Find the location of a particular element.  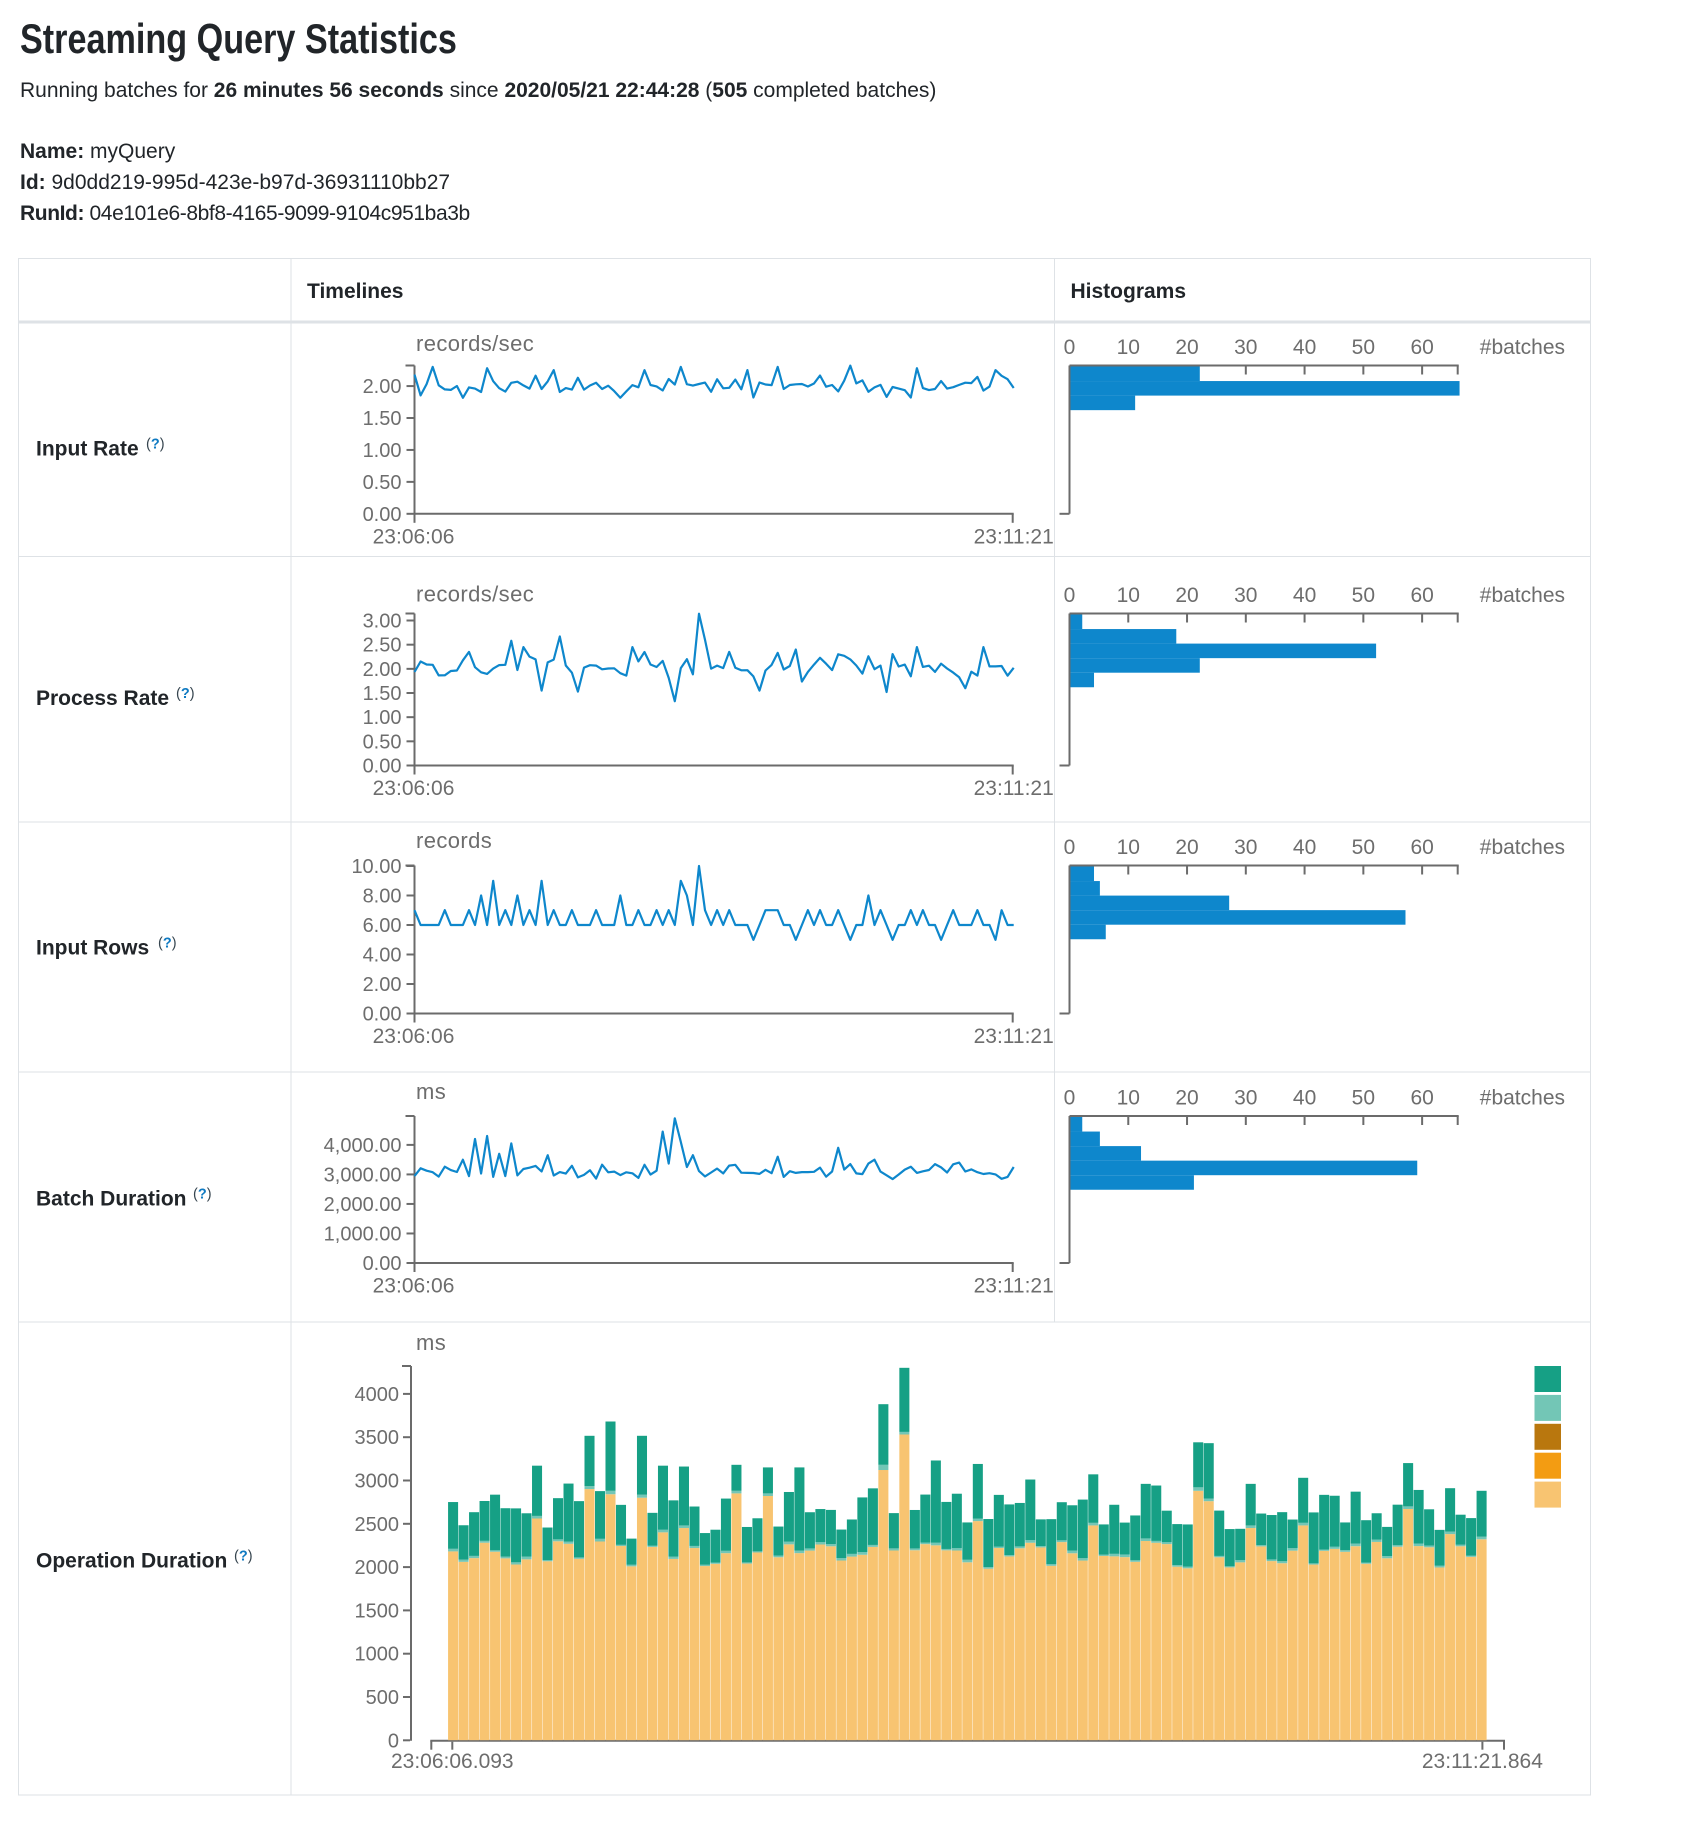

svg-text: 23:06:06.093 is located at coordinates (452, 1761).